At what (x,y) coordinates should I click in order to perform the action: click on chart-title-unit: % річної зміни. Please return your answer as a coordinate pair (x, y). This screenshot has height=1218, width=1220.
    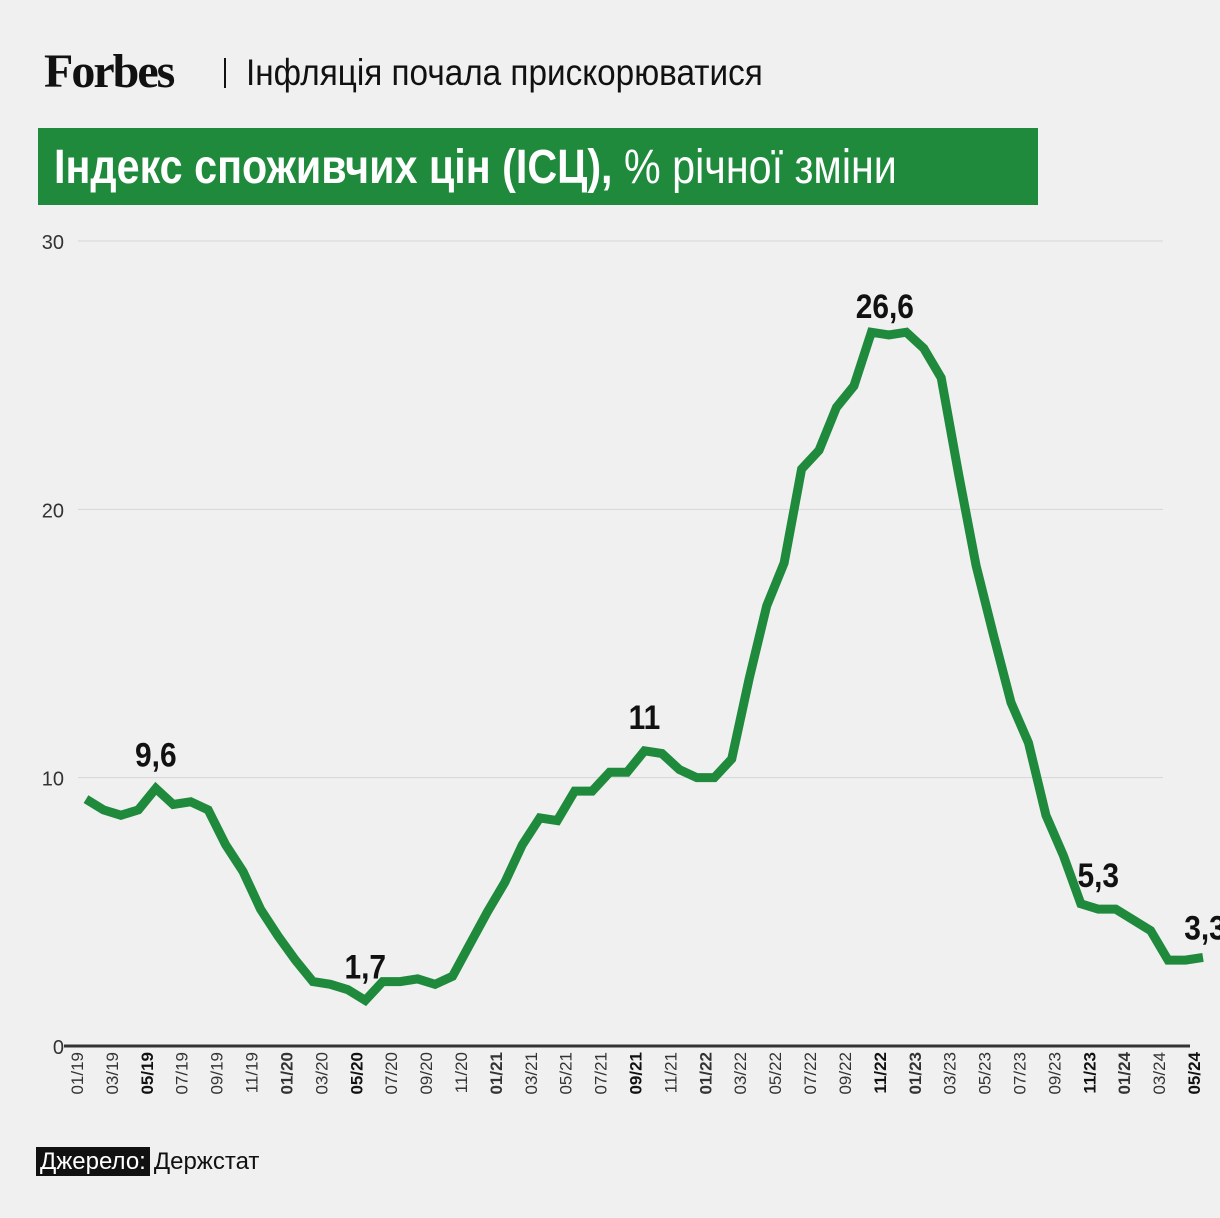
    Looking at the image, I should click on (760, 167).